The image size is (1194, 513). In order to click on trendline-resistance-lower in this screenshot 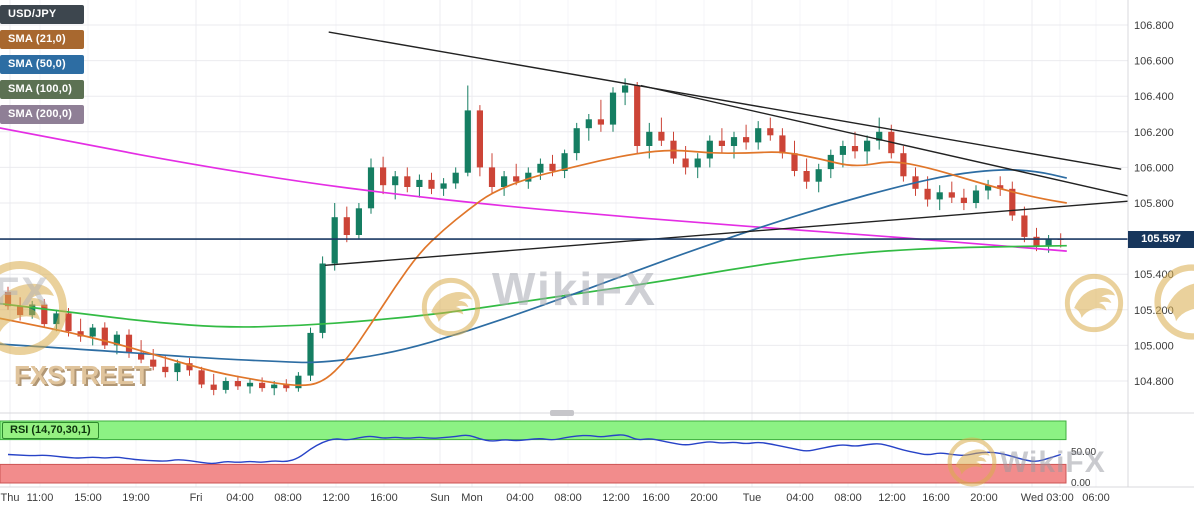, I will do `click(884, 140)`.